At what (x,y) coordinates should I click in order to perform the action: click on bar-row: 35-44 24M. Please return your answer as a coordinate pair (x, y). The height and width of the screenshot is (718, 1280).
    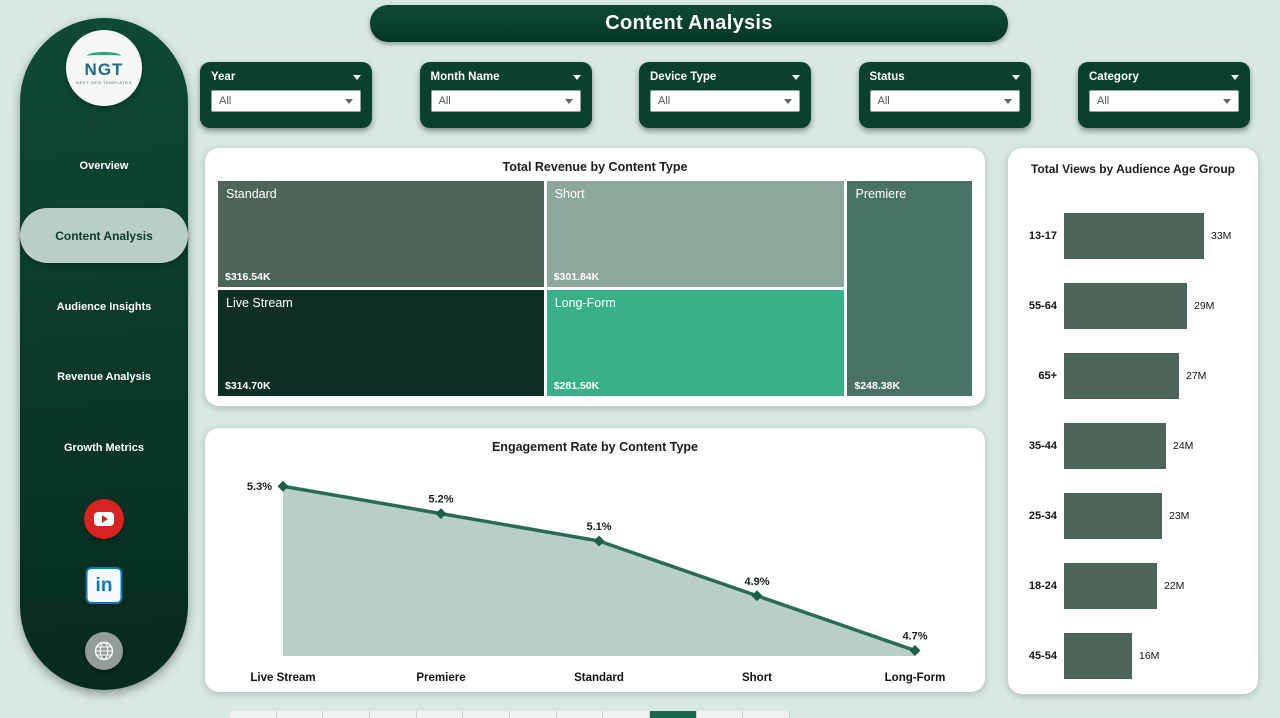
    Looking at the image, I should click on (1135, 446).